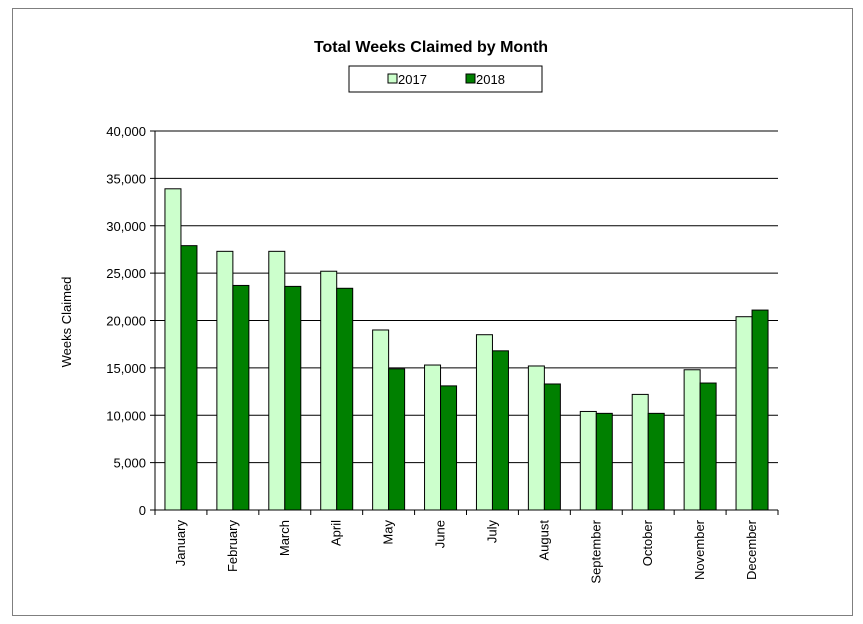 This screenshot has height=624, width=863. I want to click on bar-2018-december, so click(760, 410).